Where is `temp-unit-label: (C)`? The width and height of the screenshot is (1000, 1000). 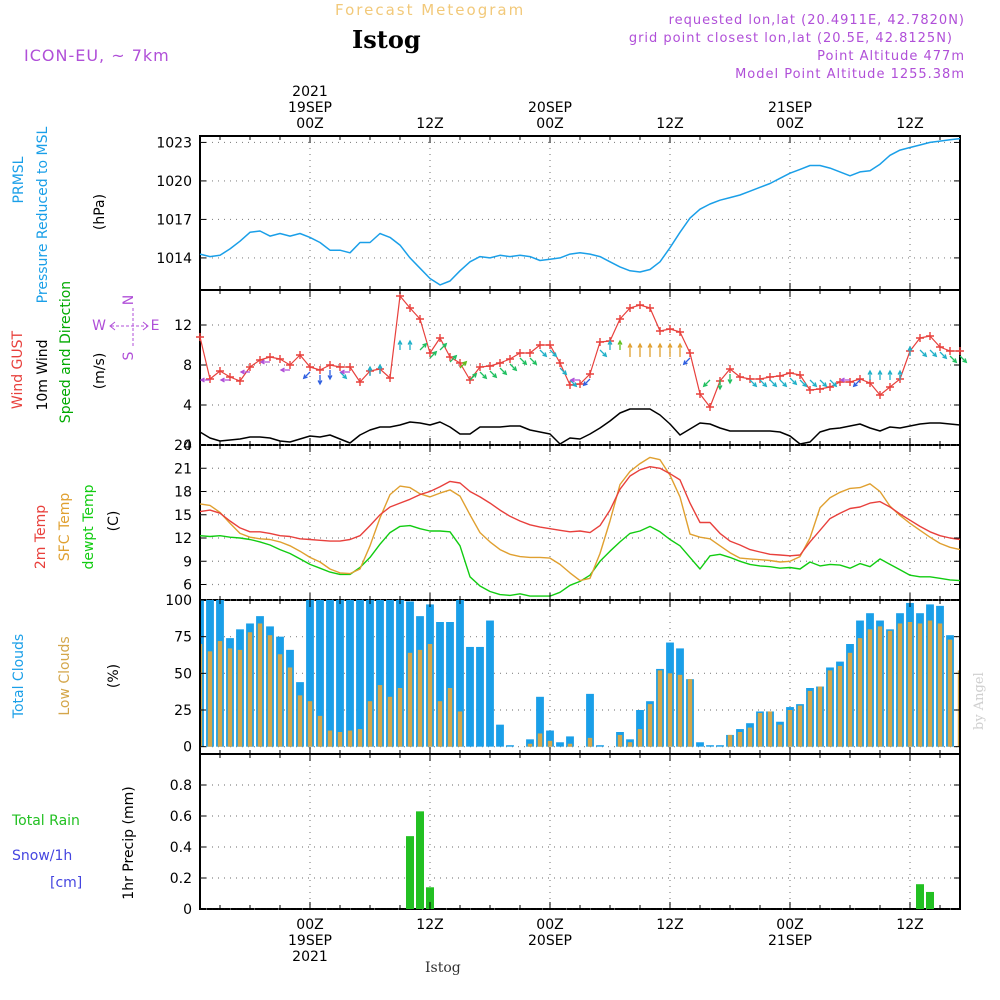 temp-unit-label: (C) is located at coordinates (114, 521).